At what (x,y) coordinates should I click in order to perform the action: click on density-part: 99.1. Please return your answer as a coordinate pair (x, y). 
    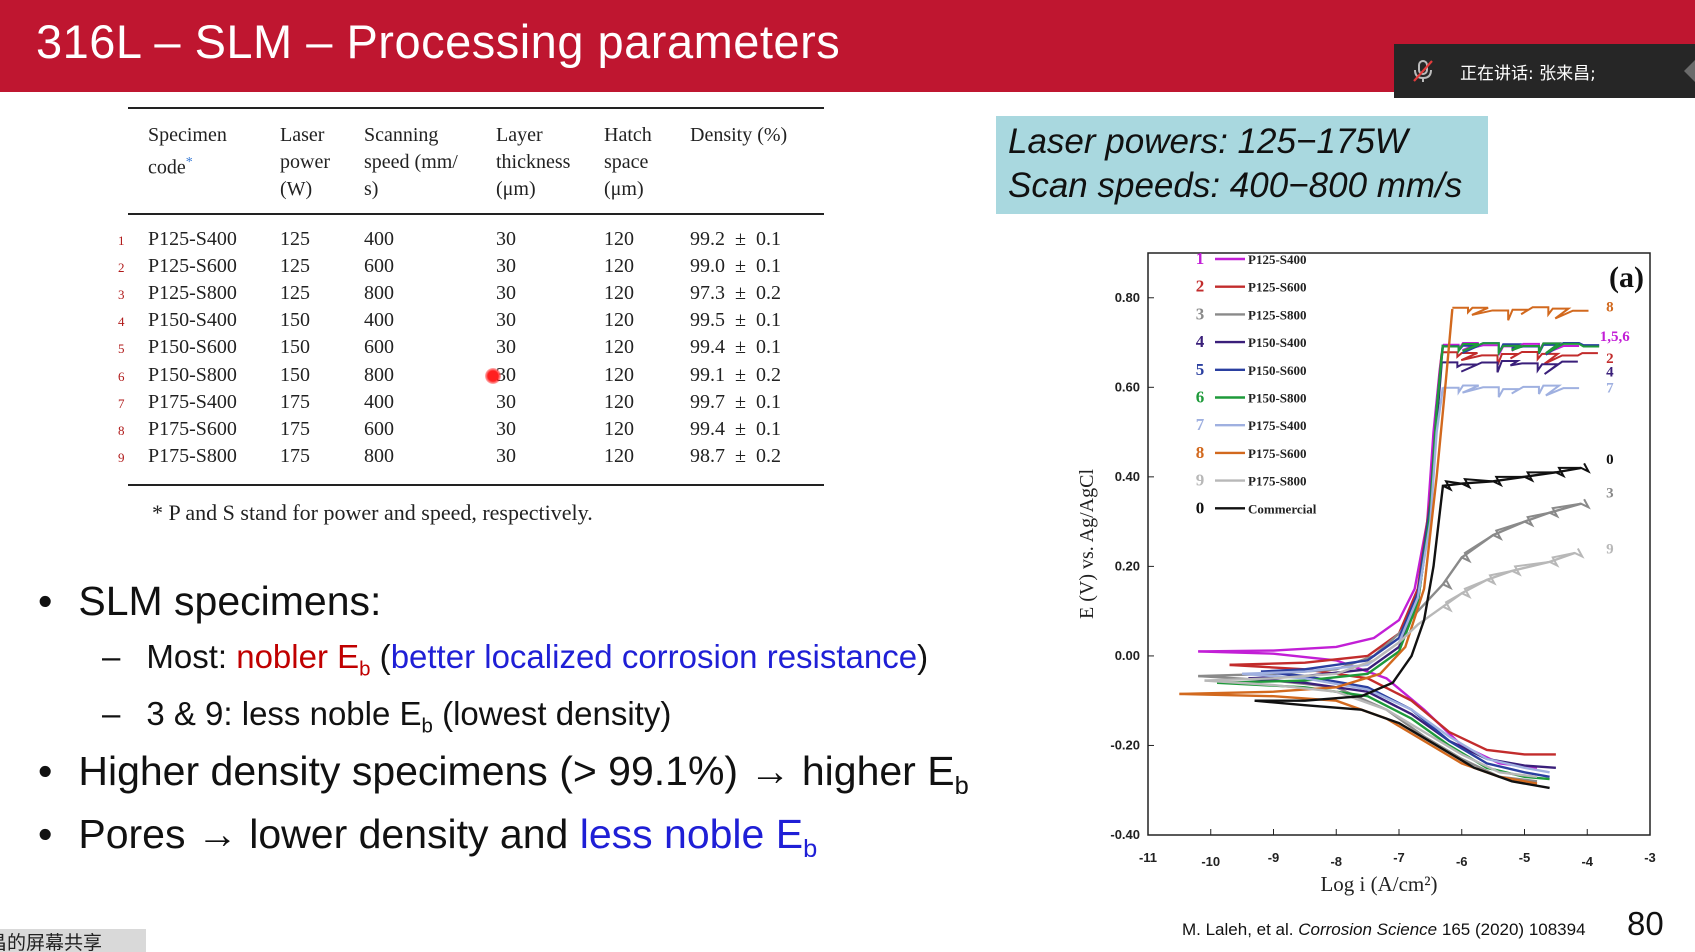
    Looking at the image, I should click on (707, 374).